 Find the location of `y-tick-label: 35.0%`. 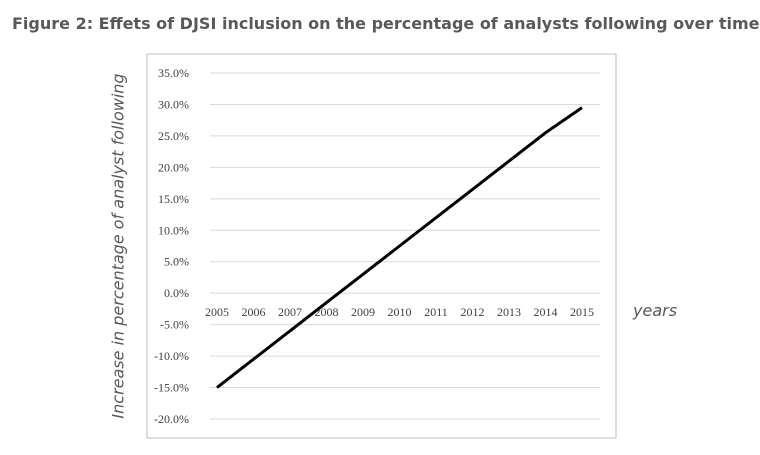

y-tick-label: 35.0% is located at coordinates (173, 73).